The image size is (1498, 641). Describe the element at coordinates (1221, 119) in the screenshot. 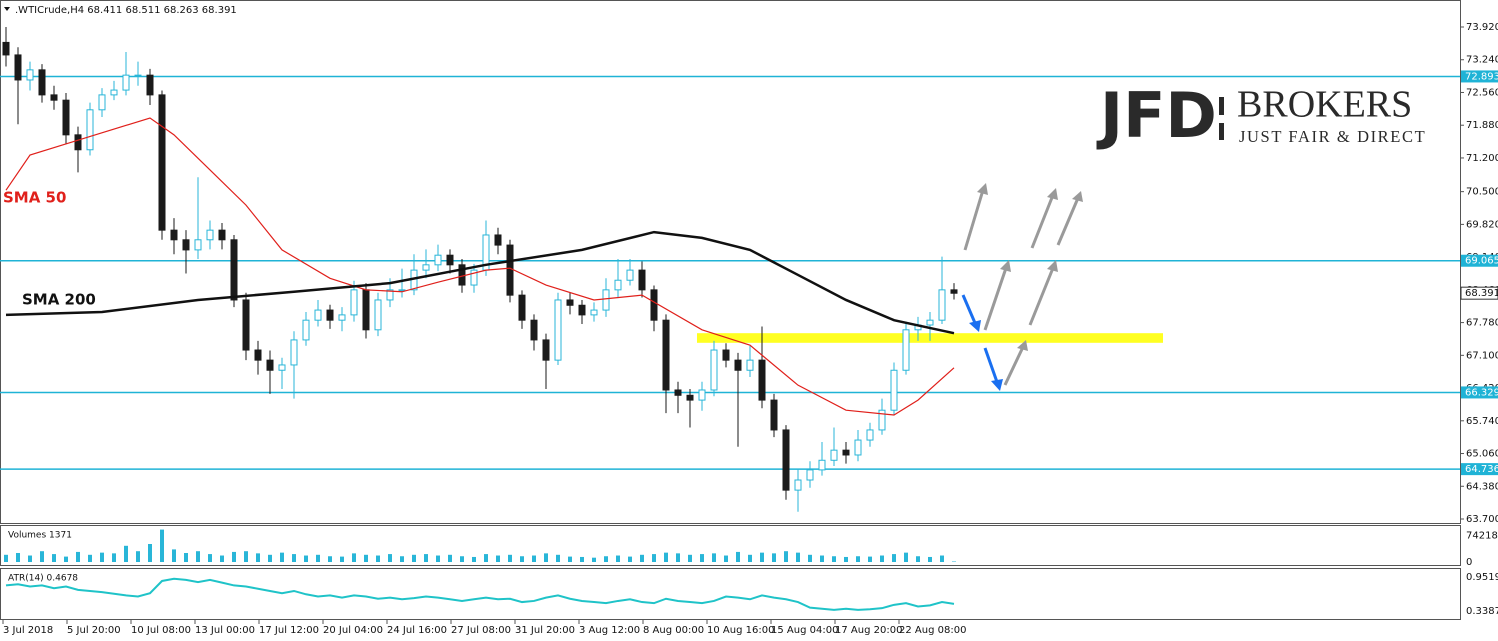

I see `logo-gap` at that location.